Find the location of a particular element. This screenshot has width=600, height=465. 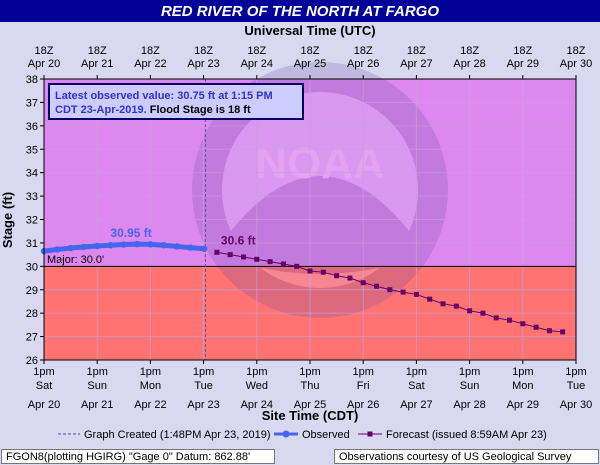

y-tick-label: 38 is located at coordinates (32, 80).